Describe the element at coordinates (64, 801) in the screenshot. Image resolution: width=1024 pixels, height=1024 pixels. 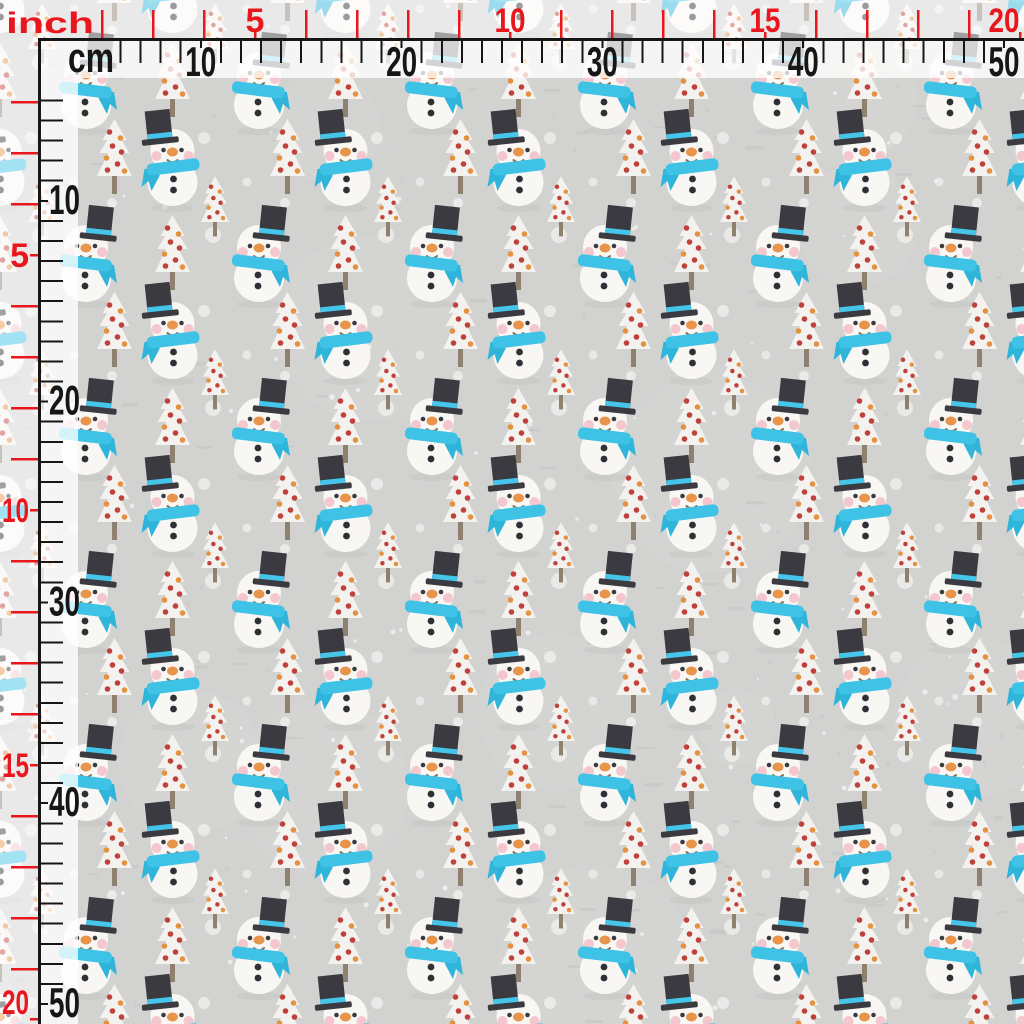
I see `left-cm-number: 40` at that location.